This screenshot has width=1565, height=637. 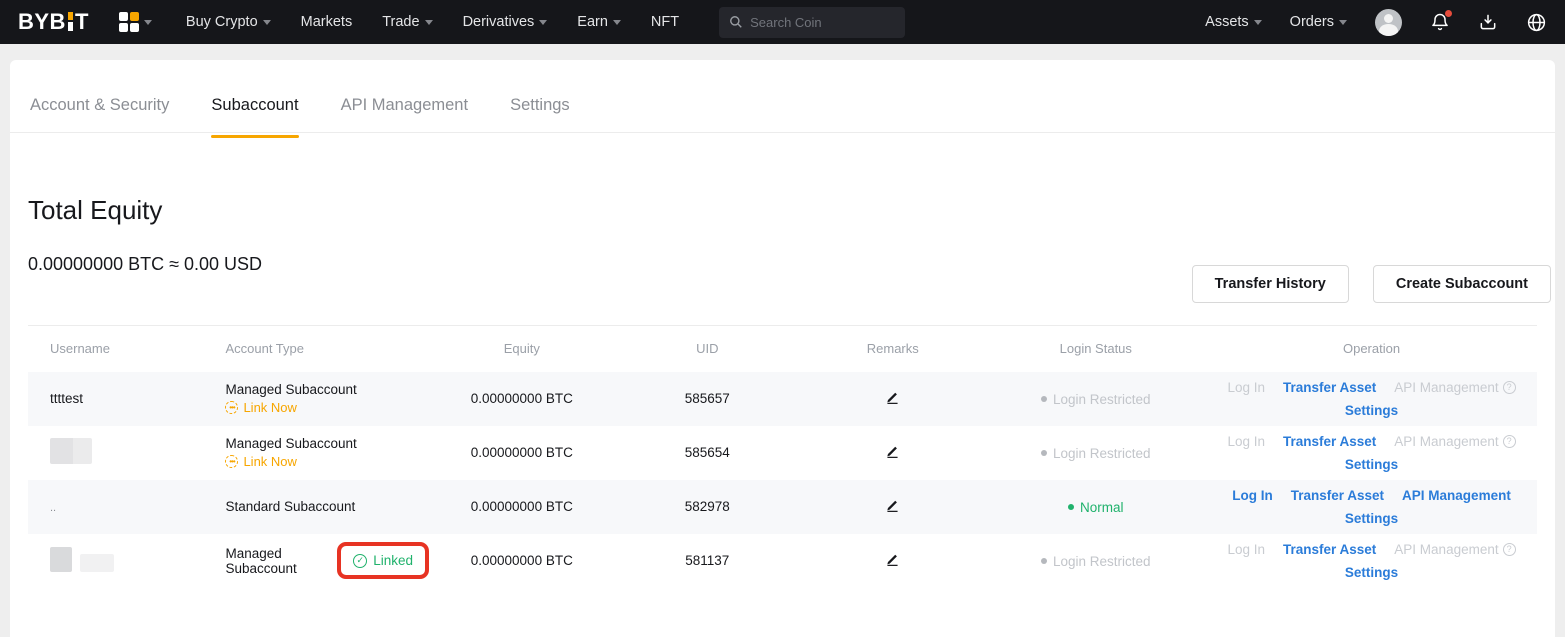 I want to click on uid-cell: 585657, so click(x=707, y=398).